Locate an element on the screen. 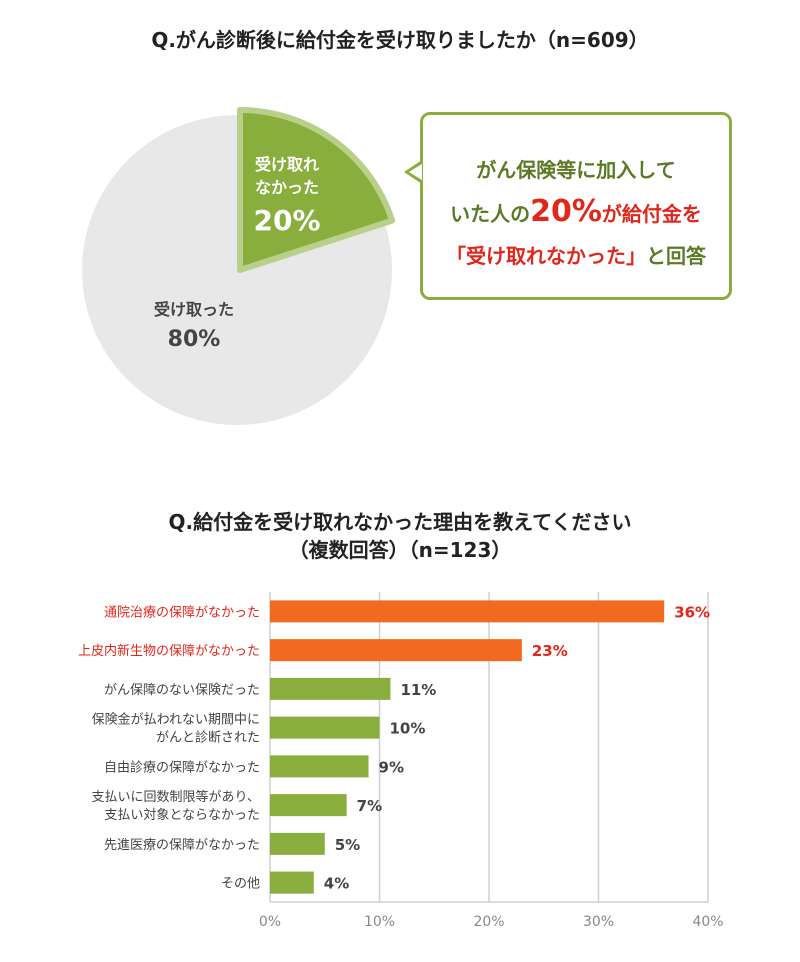 The height and width of the screenshot is (962, 800). category-label: 上皮内新生物の保障がなかった is located at coordinates (169, 651).